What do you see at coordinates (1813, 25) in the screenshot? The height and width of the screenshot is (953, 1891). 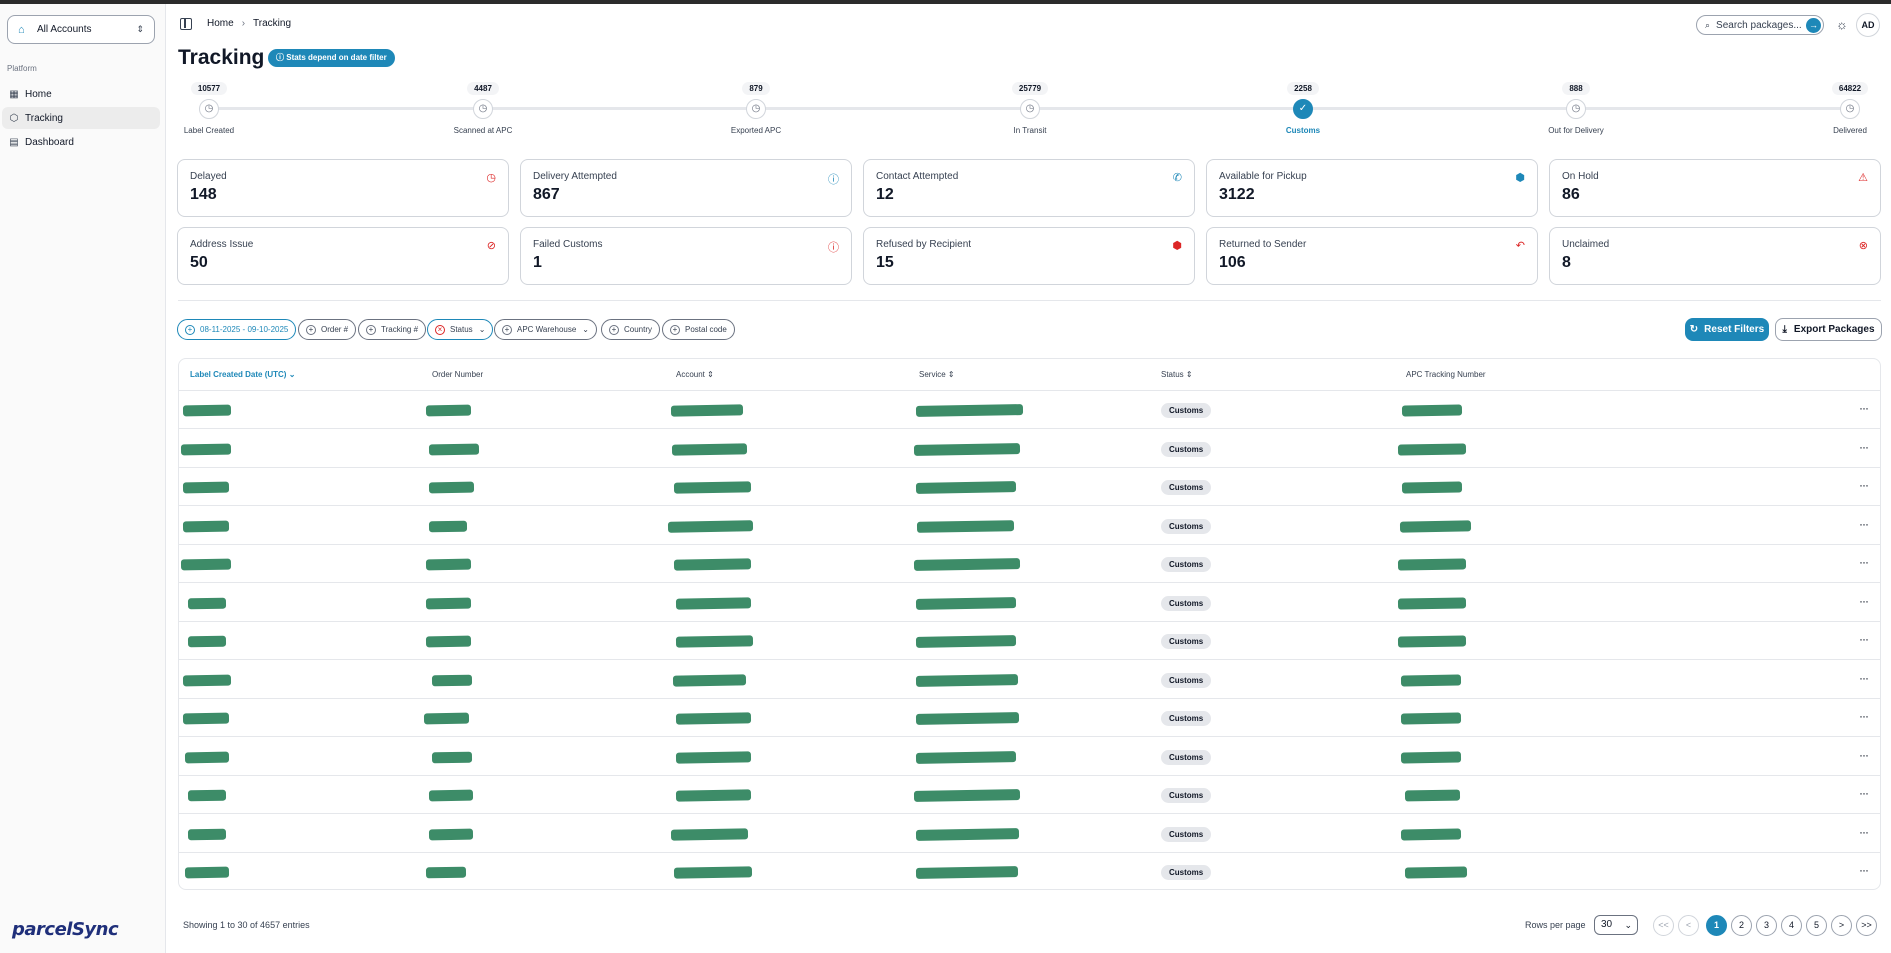 I see `search-submit-icon: →` at bounding box center [1813, 25].